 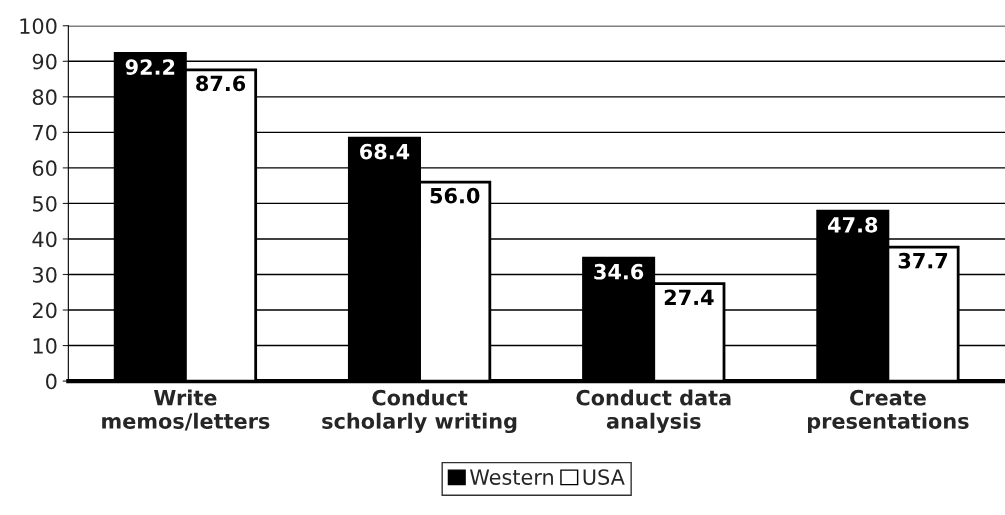 What do you see at coordinates (511, 477) in the screenshot?
I see `legend-label: Western` at bounding box center [511, 477].